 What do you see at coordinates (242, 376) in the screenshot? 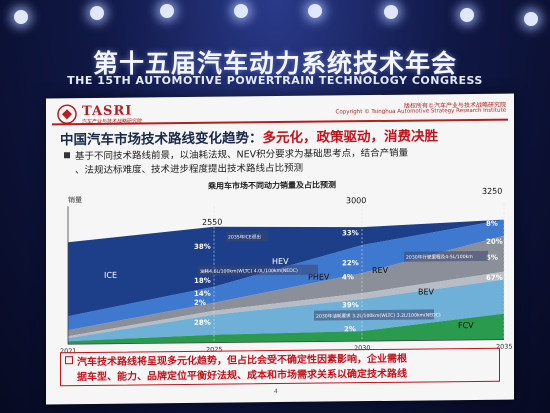
I see `conclusion-line-2: 据车型、能力、品牌定位平衡好法规、成本和市场需求关系以确定技术路线` at bounding box center [242, 376].